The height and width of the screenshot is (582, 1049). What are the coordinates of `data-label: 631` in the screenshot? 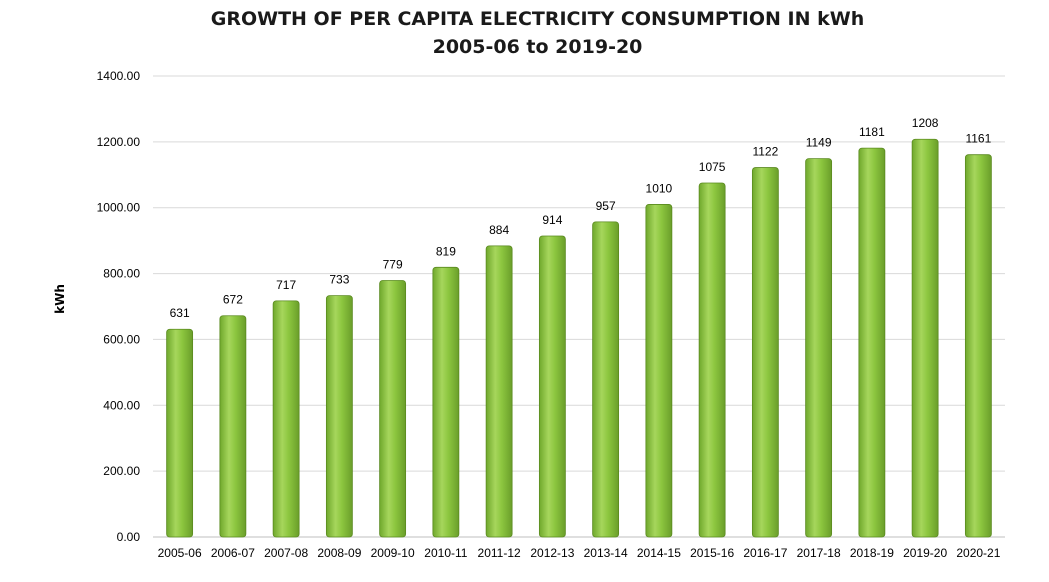 It's located at (180, 313).